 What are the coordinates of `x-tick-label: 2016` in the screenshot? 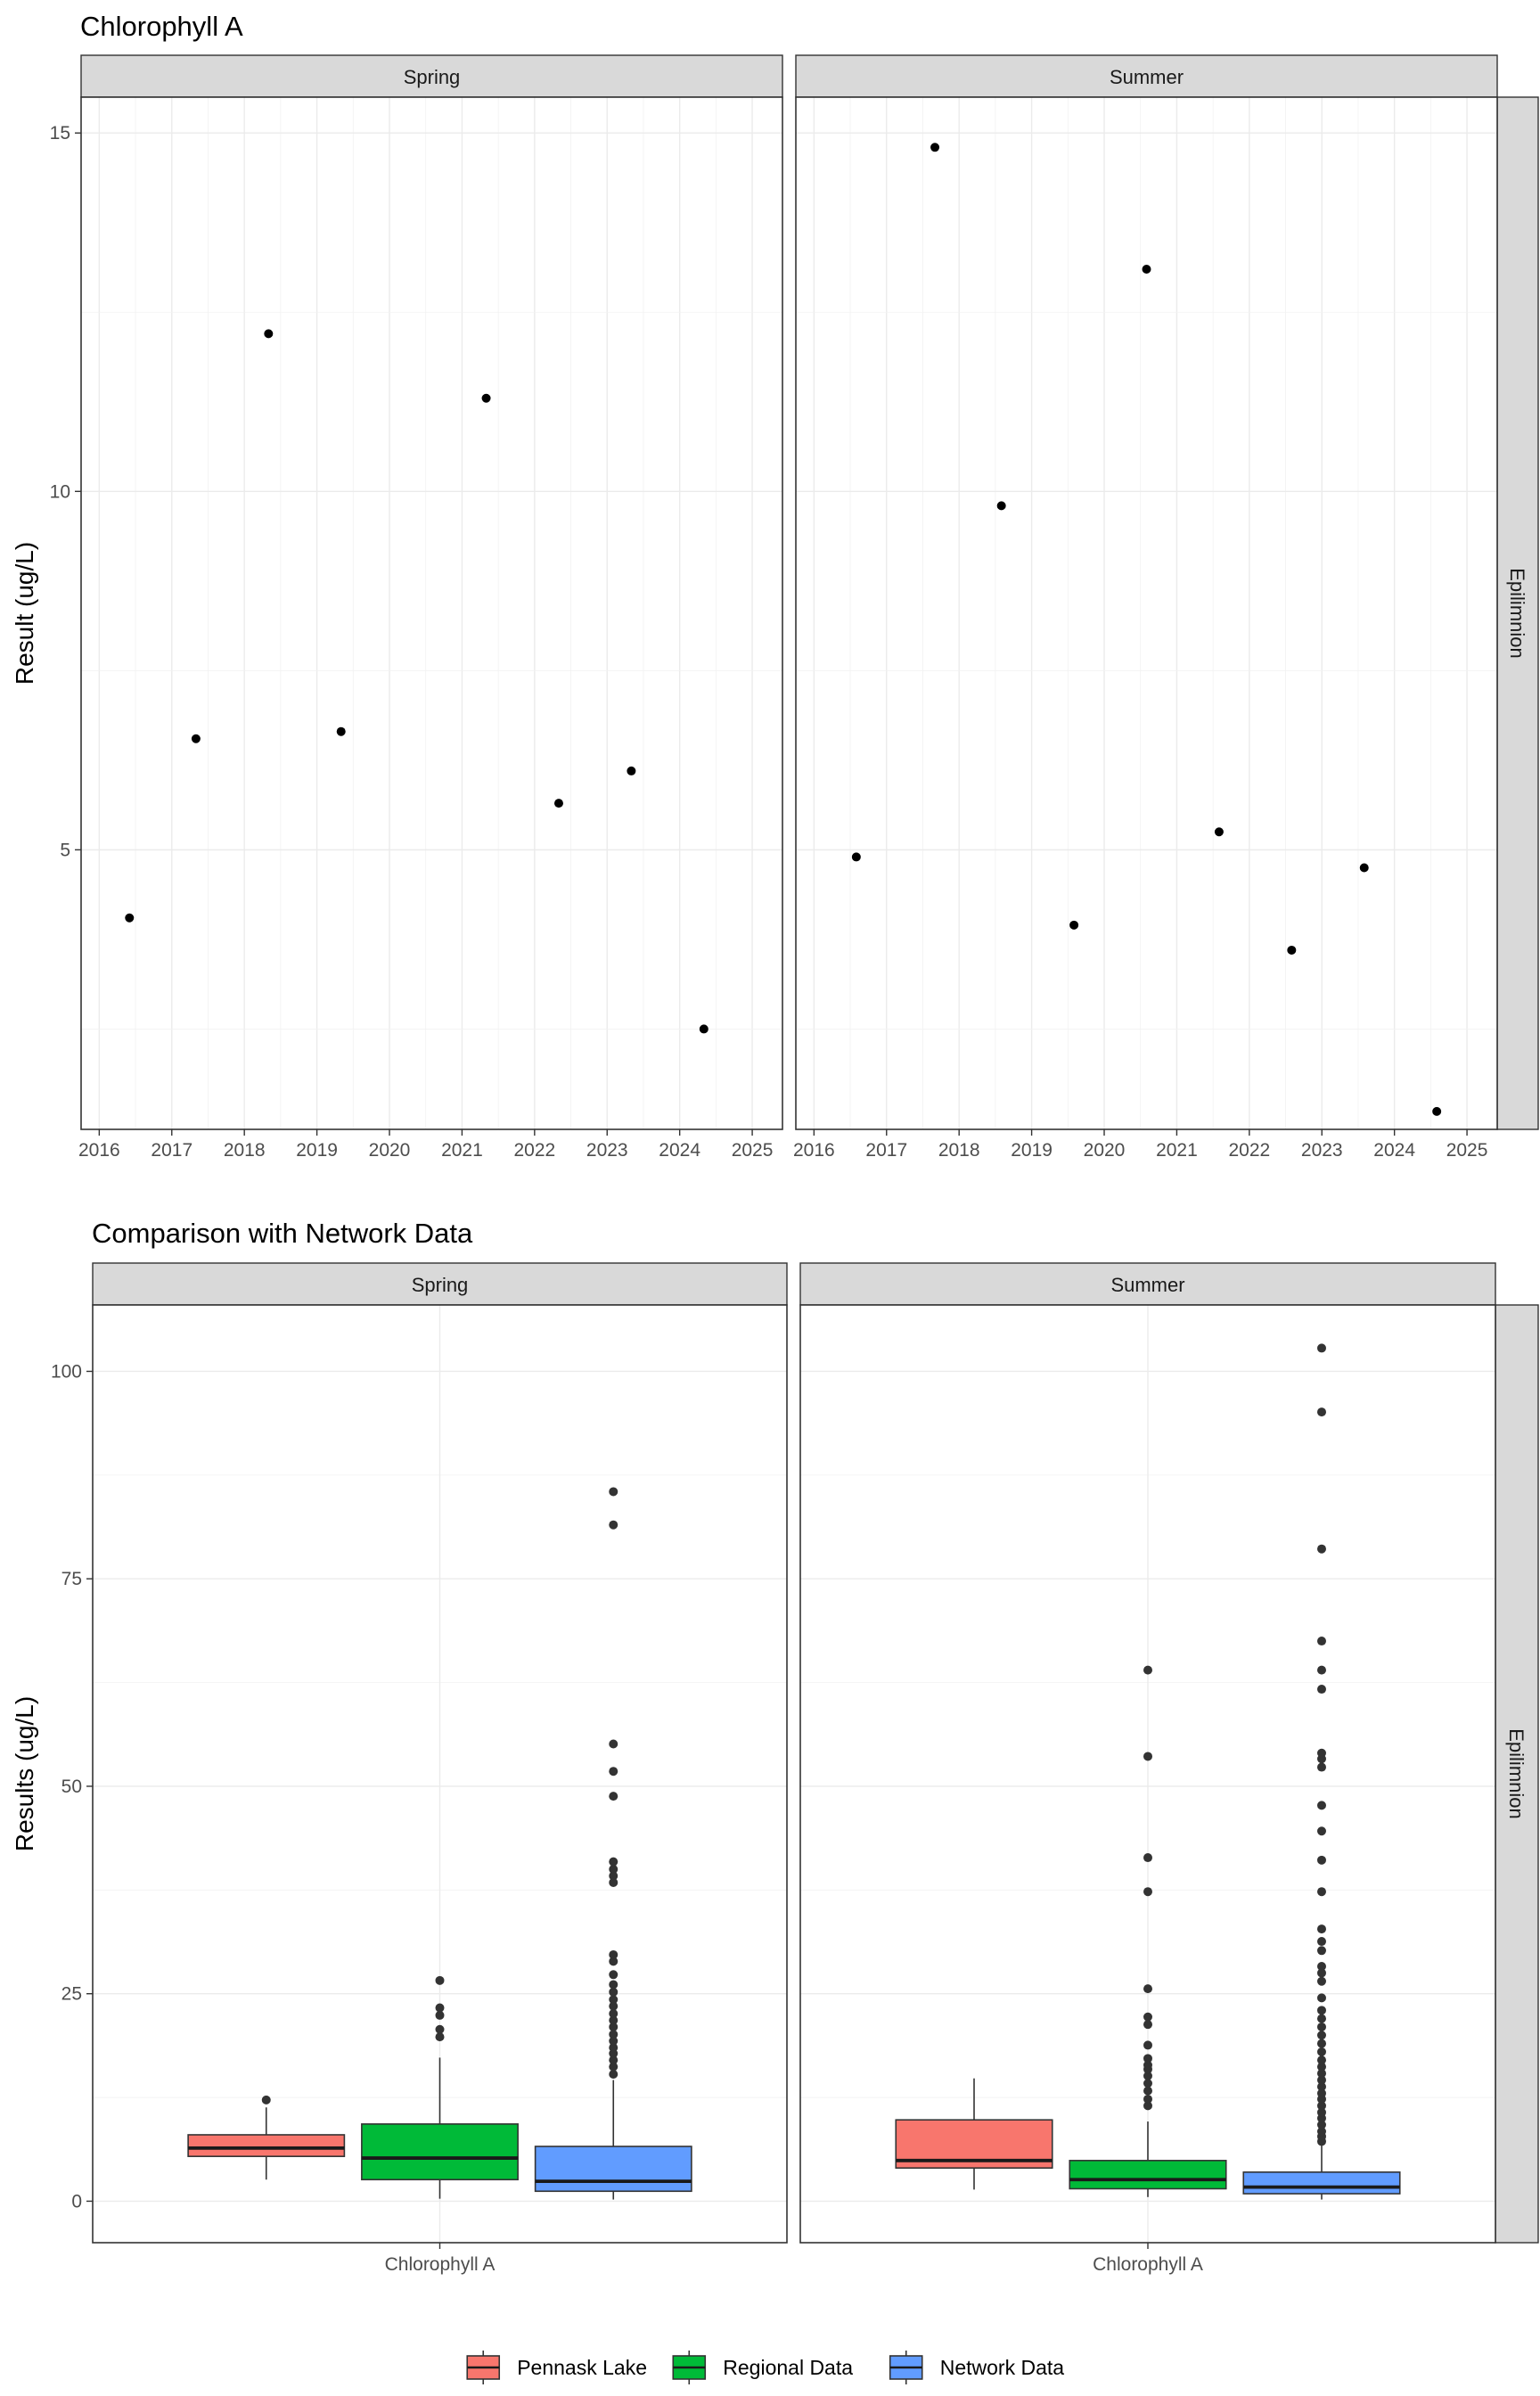 It's located at (814, 1151).